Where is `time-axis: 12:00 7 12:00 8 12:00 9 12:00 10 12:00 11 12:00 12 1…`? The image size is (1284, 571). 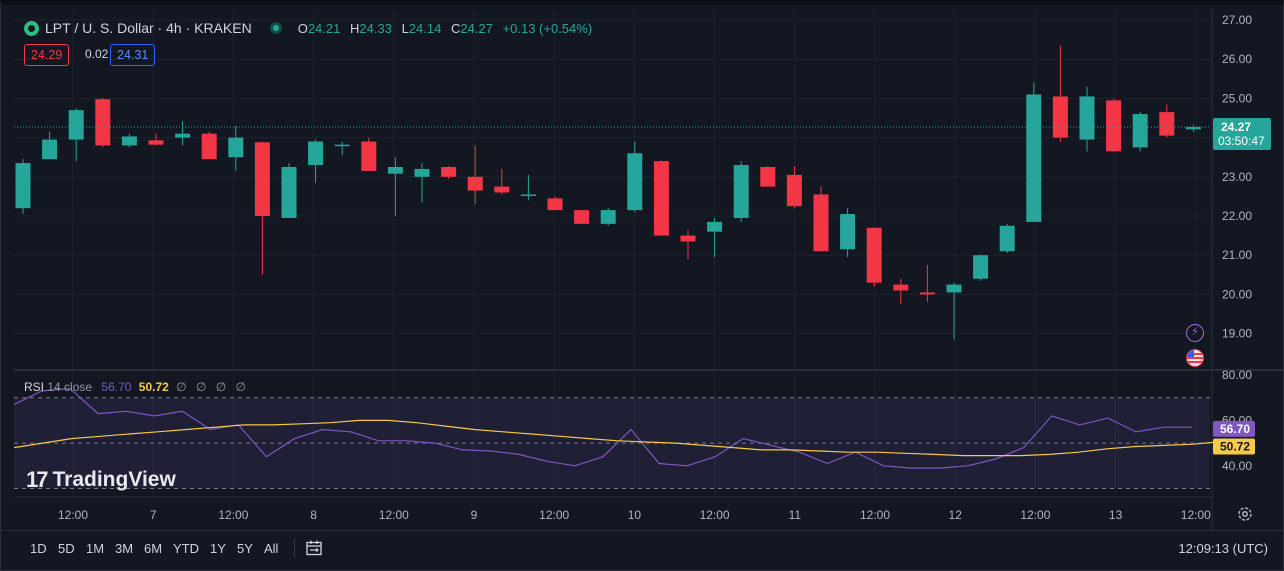 time-axis: 12:00 7 12:00 8 12:00 9 12:00 10 12:00 11 12:00 12 1… is located at coordinates (634, 515).